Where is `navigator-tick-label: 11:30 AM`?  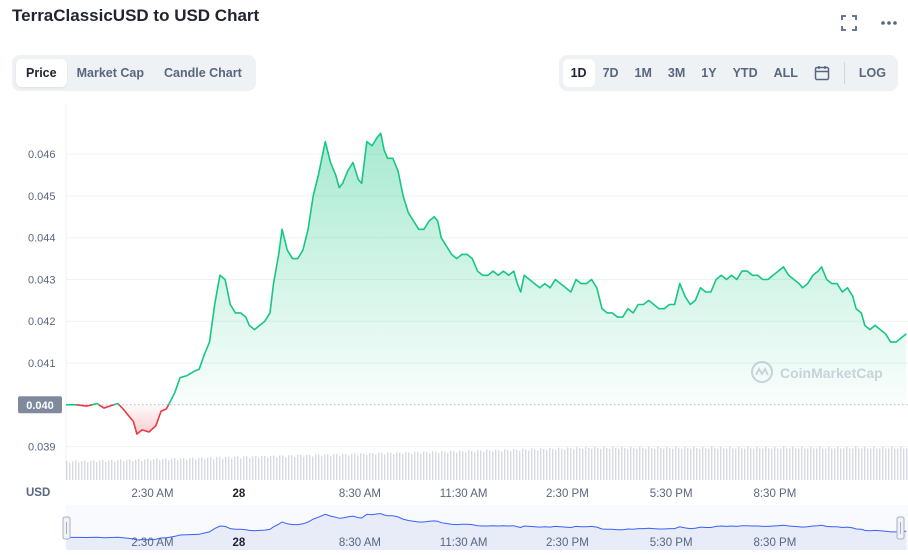
navigator-tick-label: 11:30 AM is located at coordinates (464, 543).